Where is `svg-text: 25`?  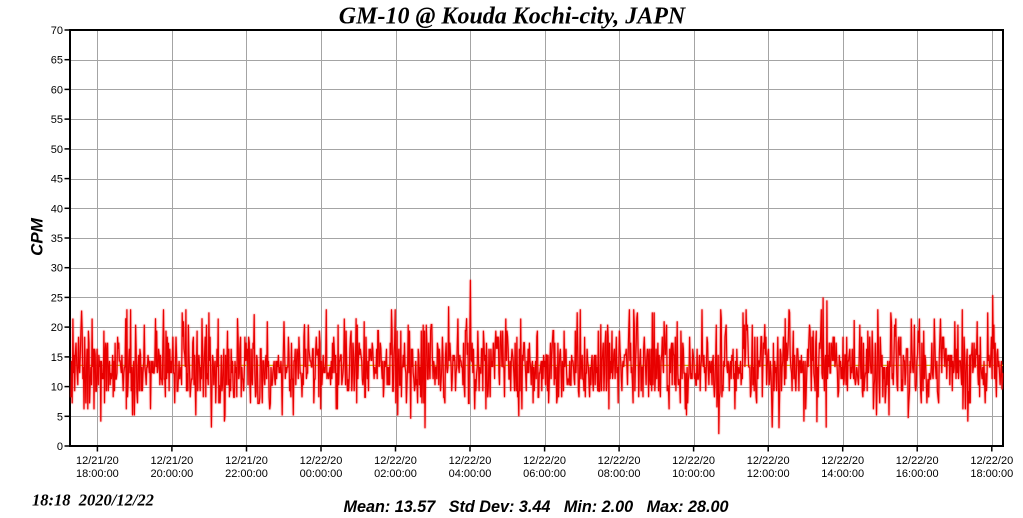 svg-text: 25 is located at coordinates (57, 298).